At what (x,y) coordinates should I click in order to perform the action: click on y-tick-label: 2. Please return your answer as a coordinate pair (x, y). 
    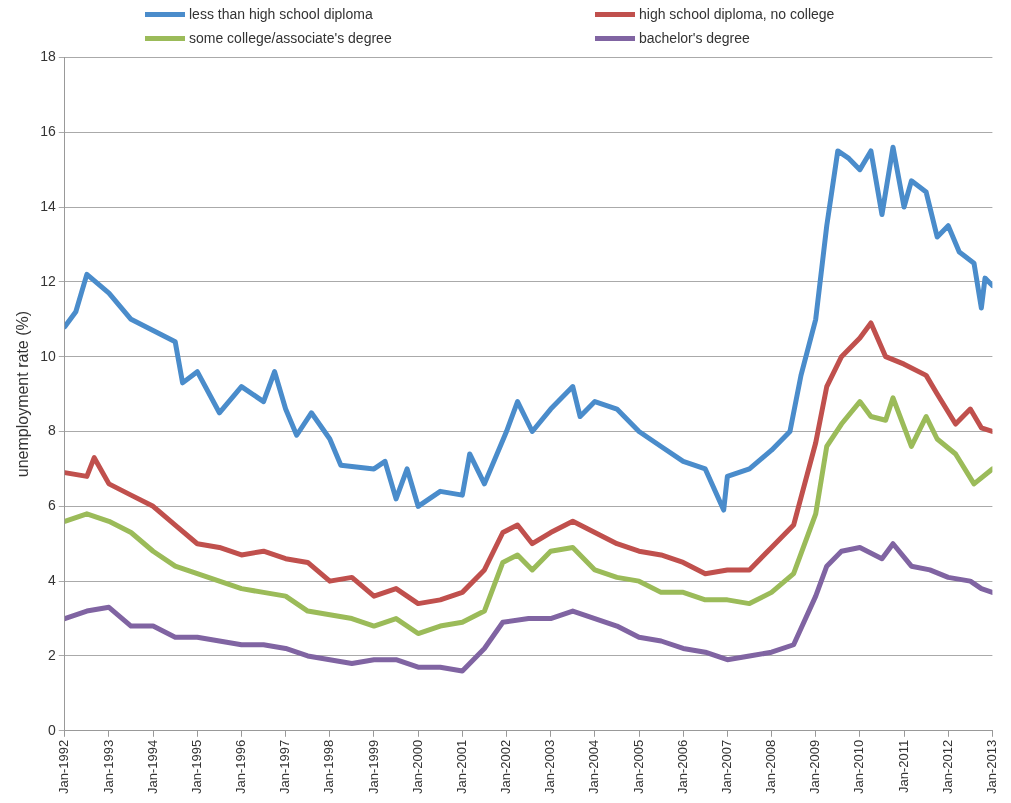
    Looking at the image, I should click on (51, 654).